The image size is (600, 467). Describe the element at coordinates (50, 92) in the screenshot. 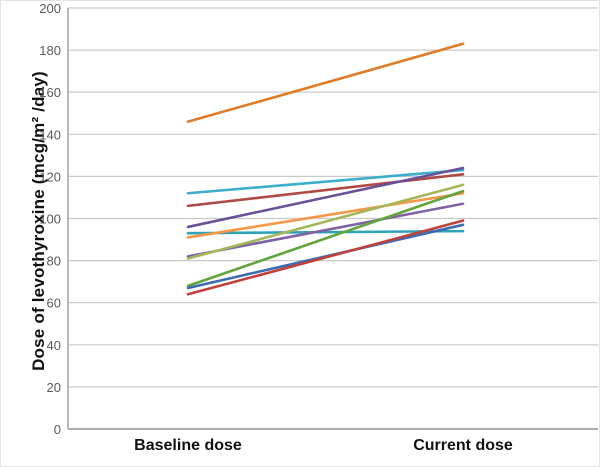

I see `y-tick-label-160: 160` at that location.